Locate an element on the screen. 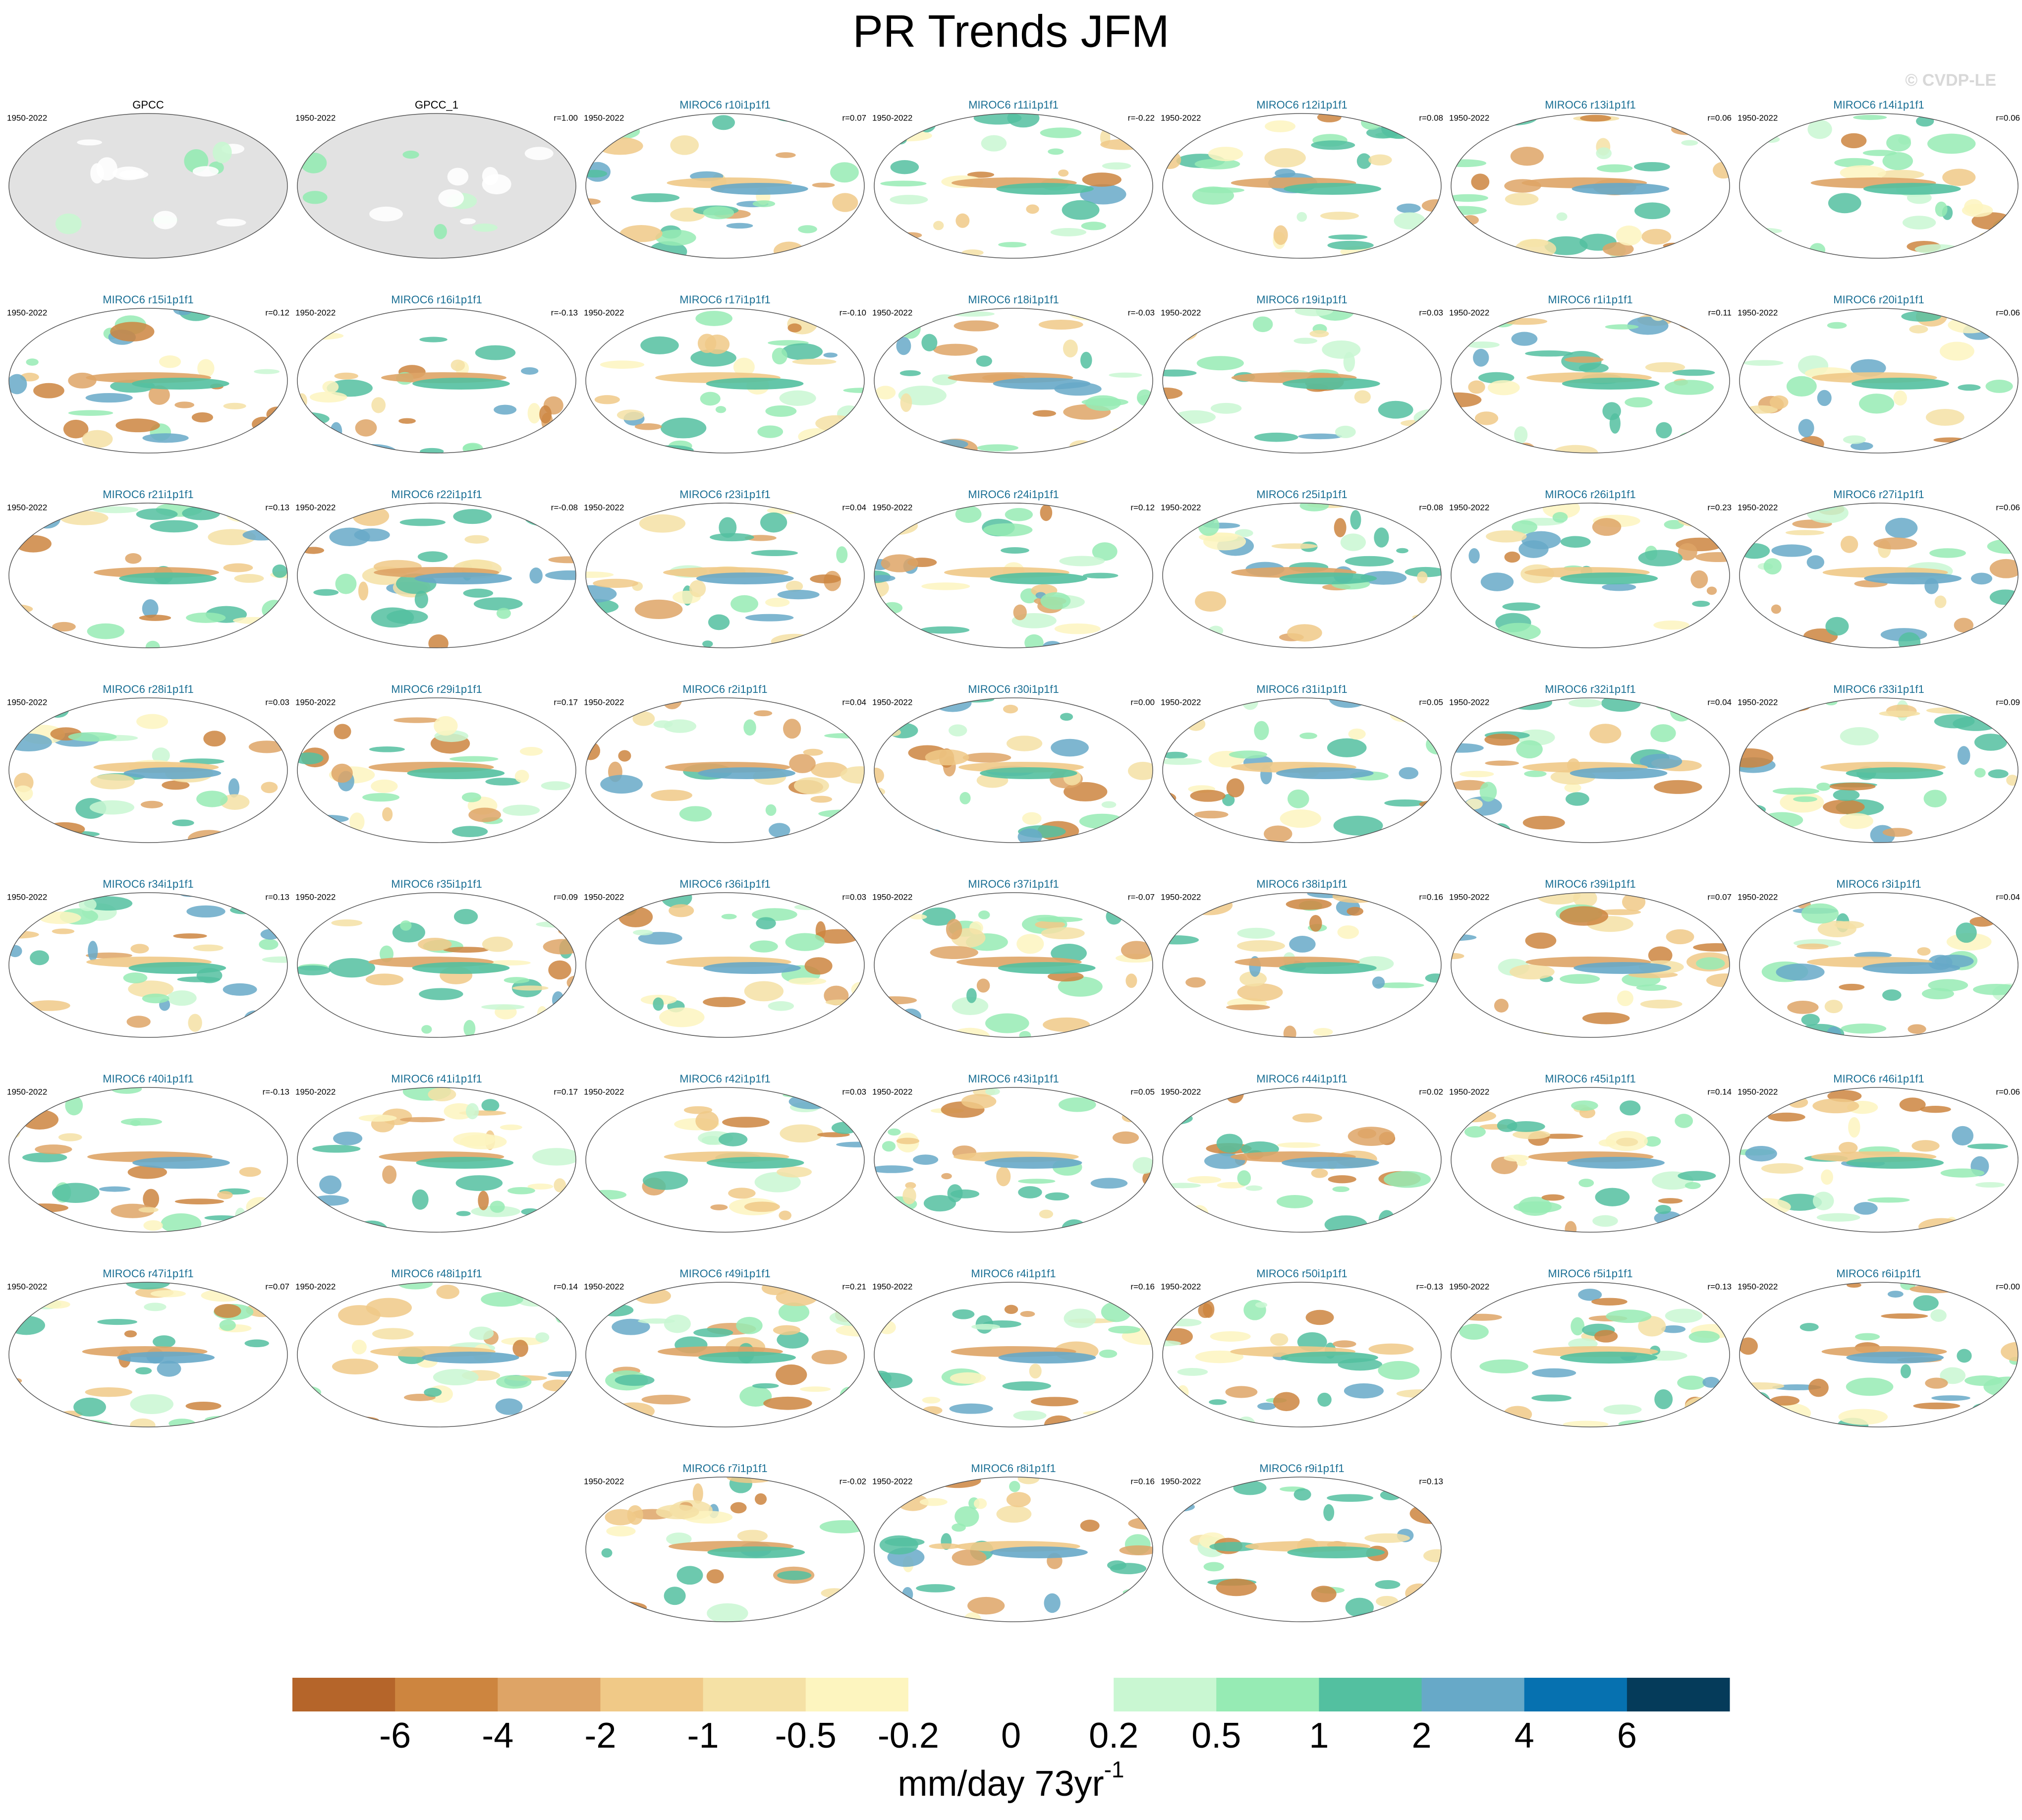  panel-r: r=0.03 is located at coordinates (1431, 312).